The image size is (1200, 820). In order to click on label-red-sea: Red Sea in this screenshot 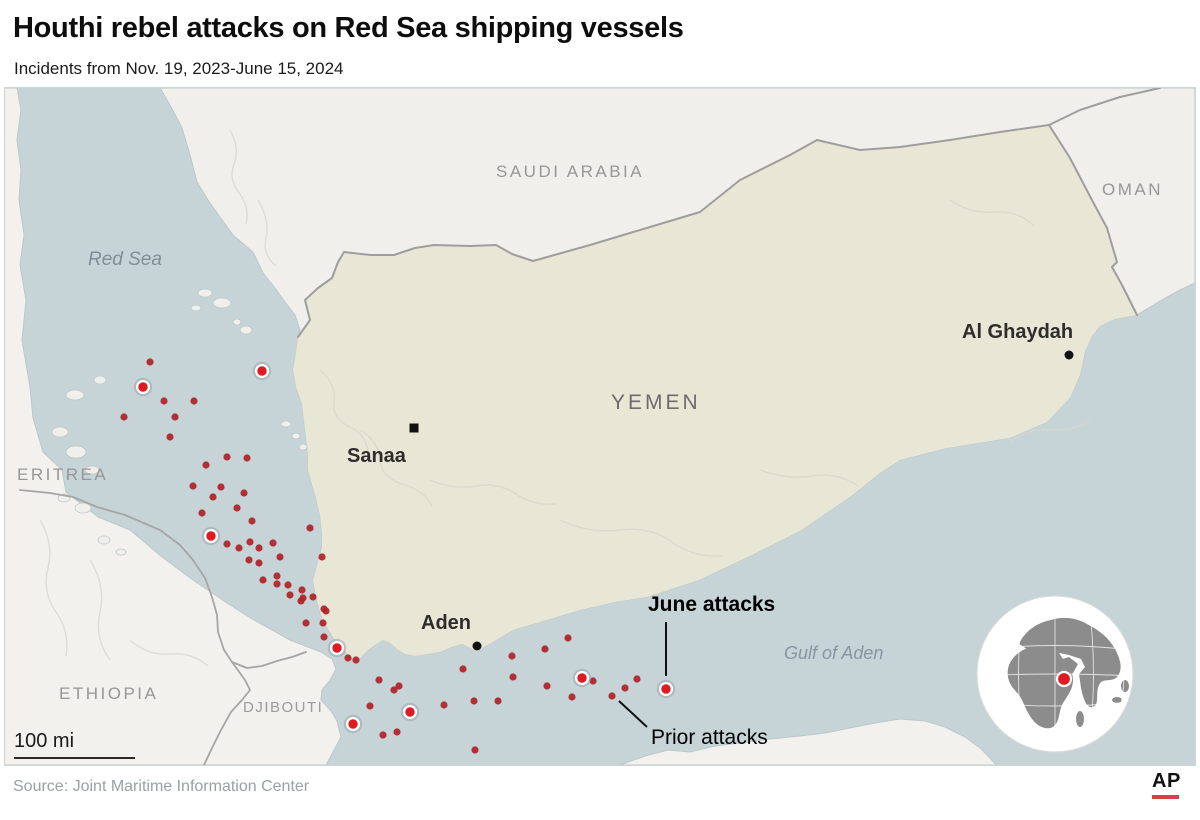, I will do `click(125, 259)`.